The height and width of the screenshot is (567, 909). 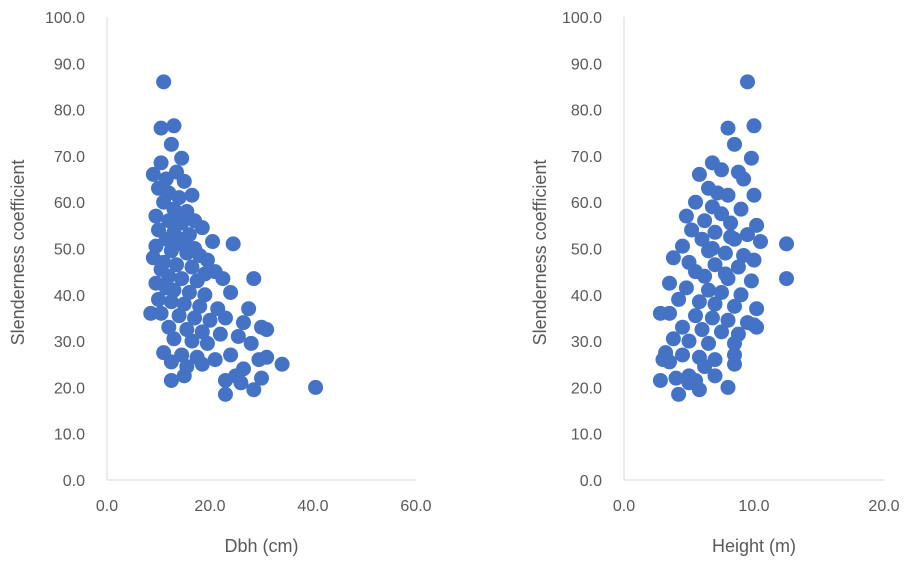 I want to click on y-tick-label: 40.0, so click(x=586, y=296).